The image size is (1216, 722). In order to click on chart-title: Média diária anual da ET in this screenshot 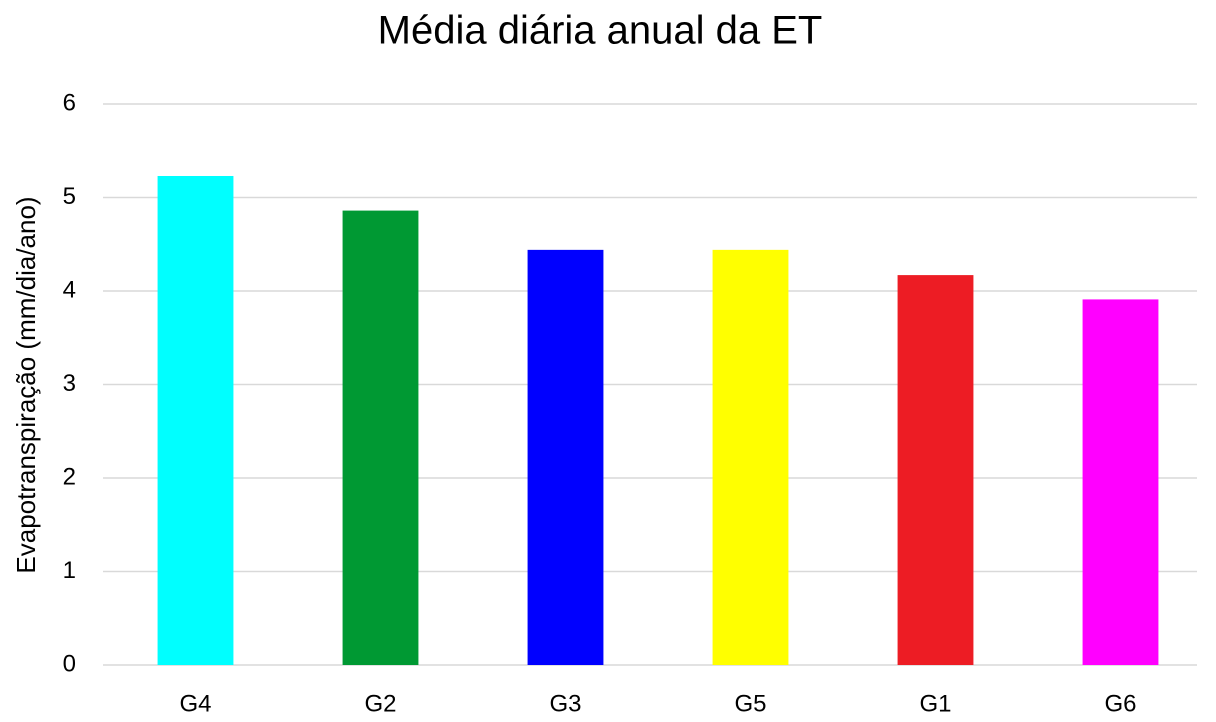, I will do `click(600, 31)`.